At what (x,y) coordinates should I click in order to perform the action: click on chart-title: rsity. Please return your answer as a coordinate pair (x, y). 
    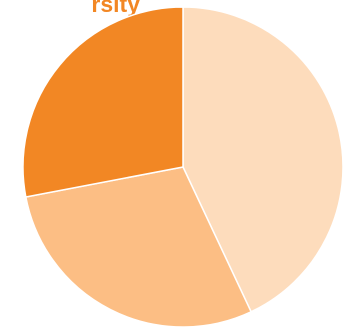
    Looking at the image, I should click on (115, 8).